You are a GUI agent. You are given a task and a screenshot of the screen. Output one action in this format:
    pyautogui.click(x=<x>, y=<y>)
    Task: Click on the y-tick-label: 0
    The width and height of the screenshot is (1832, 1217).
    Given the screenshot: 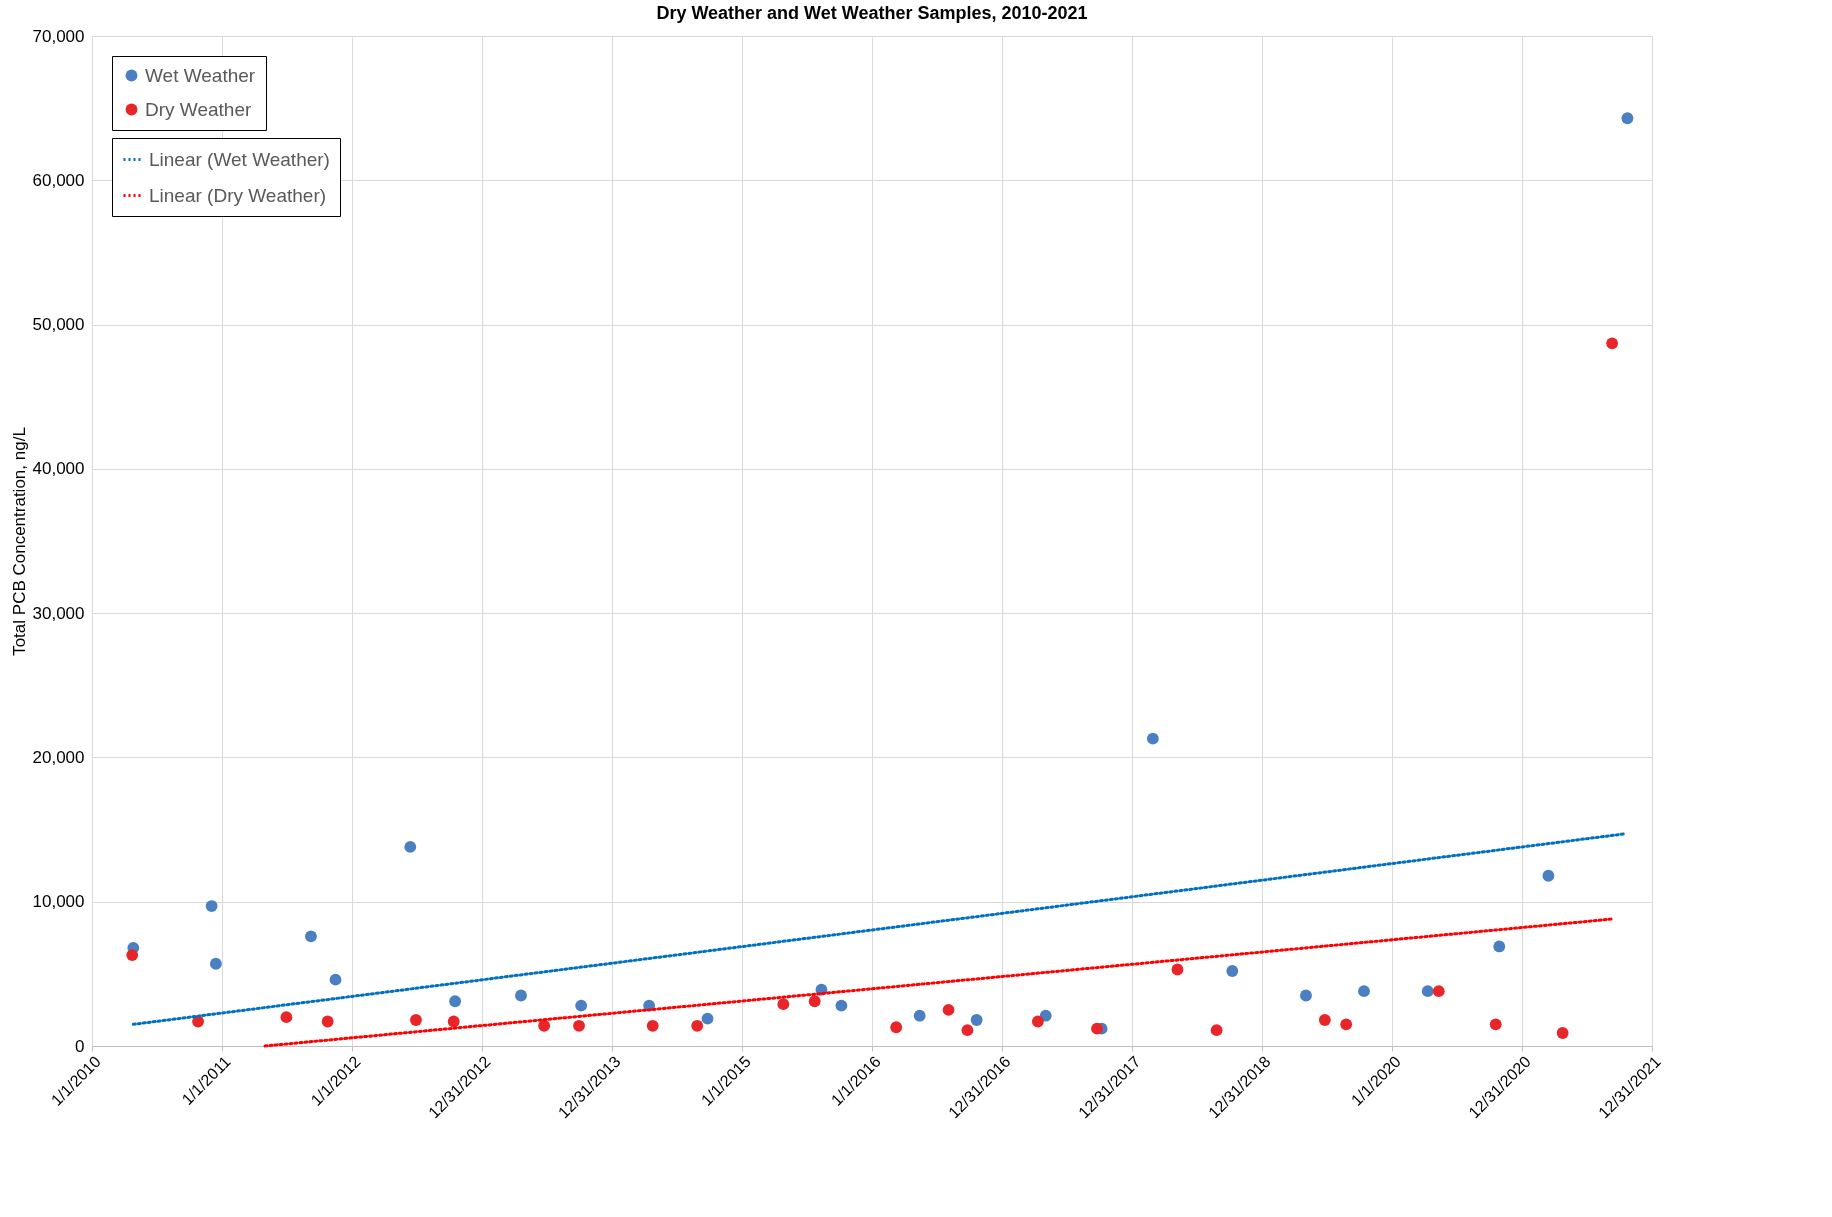 What is the action you would take?
    pyautogui.click(x=80, y=1046)
    